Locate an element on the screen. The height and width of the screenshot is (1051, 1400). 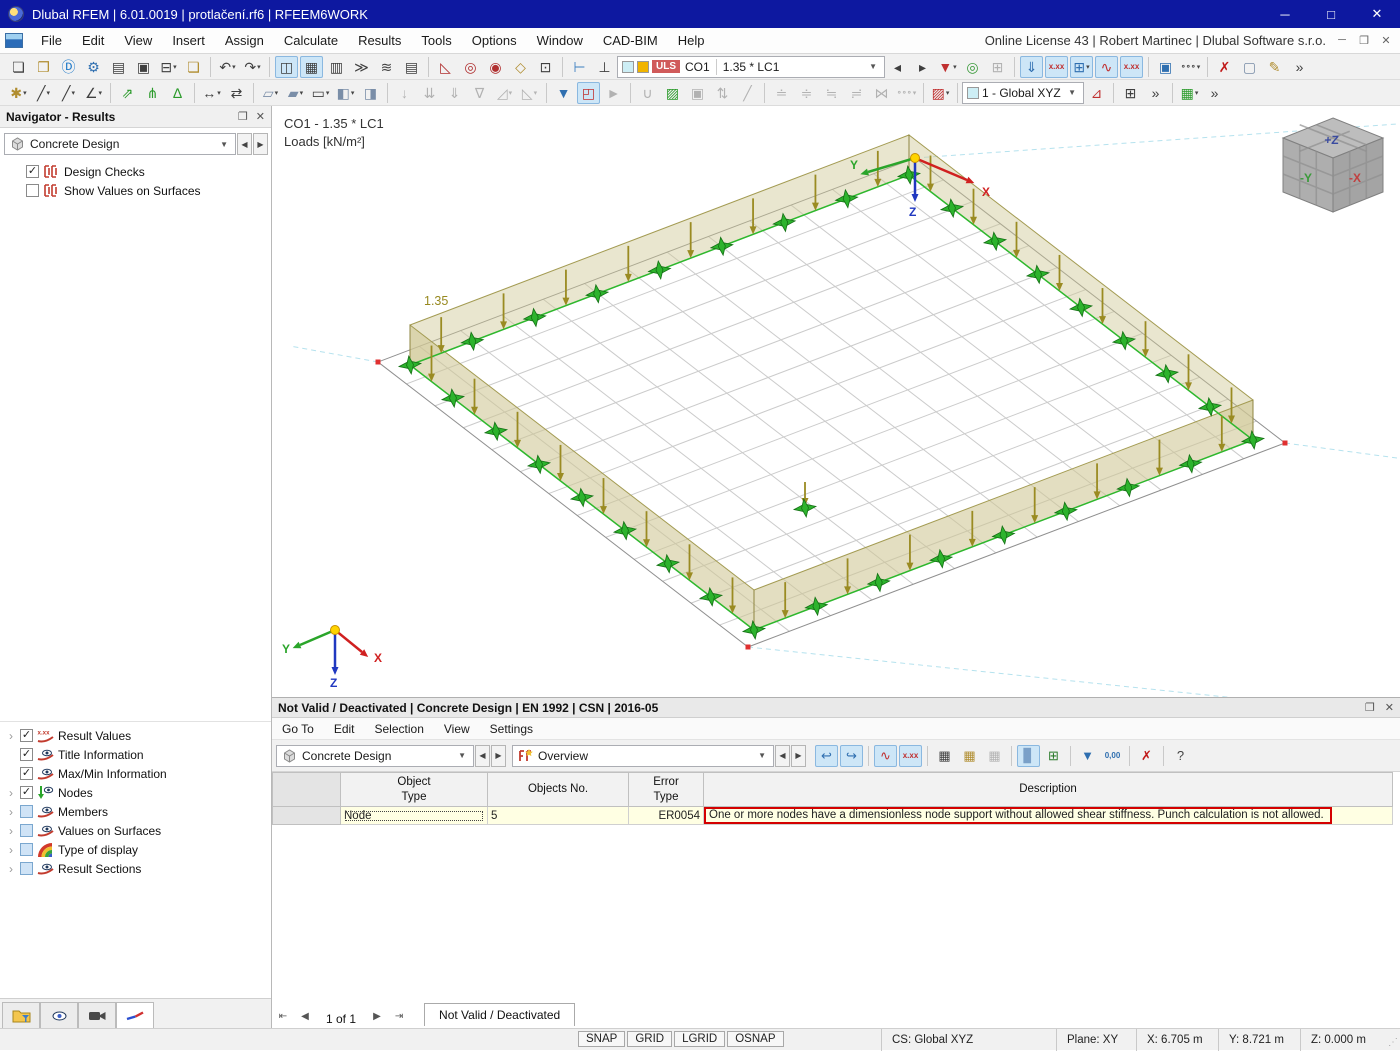
table-menu-go-to: Go To is located at coordinates (298, 728).